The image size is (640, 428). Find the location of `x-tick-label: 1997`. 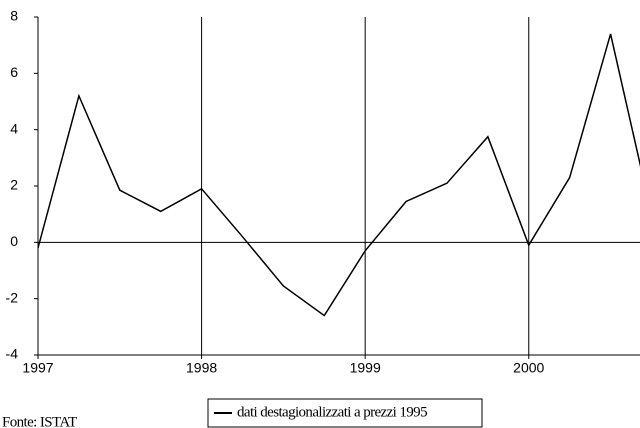

x-tick-label: 1997 is located at coordinates (37, 368).